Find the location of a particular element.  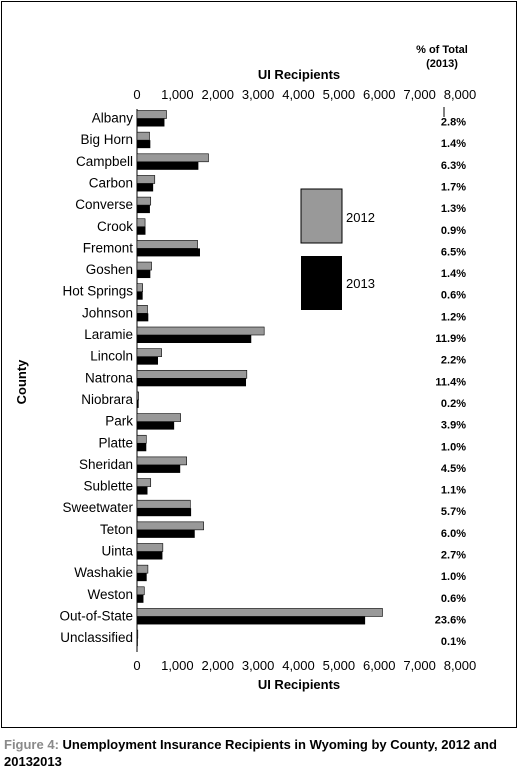

x-tick-label-bottom: 1,000 is located at coordinates (177, 665).